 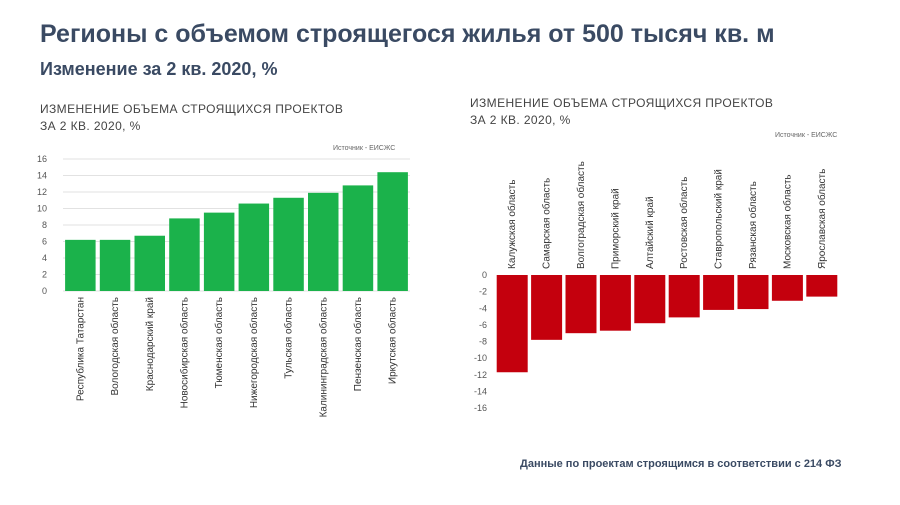 What do you see at coordinates (822, 219) in the screenshot?
I see `category-label: Ярославская область` at bounding box center [822, 219].